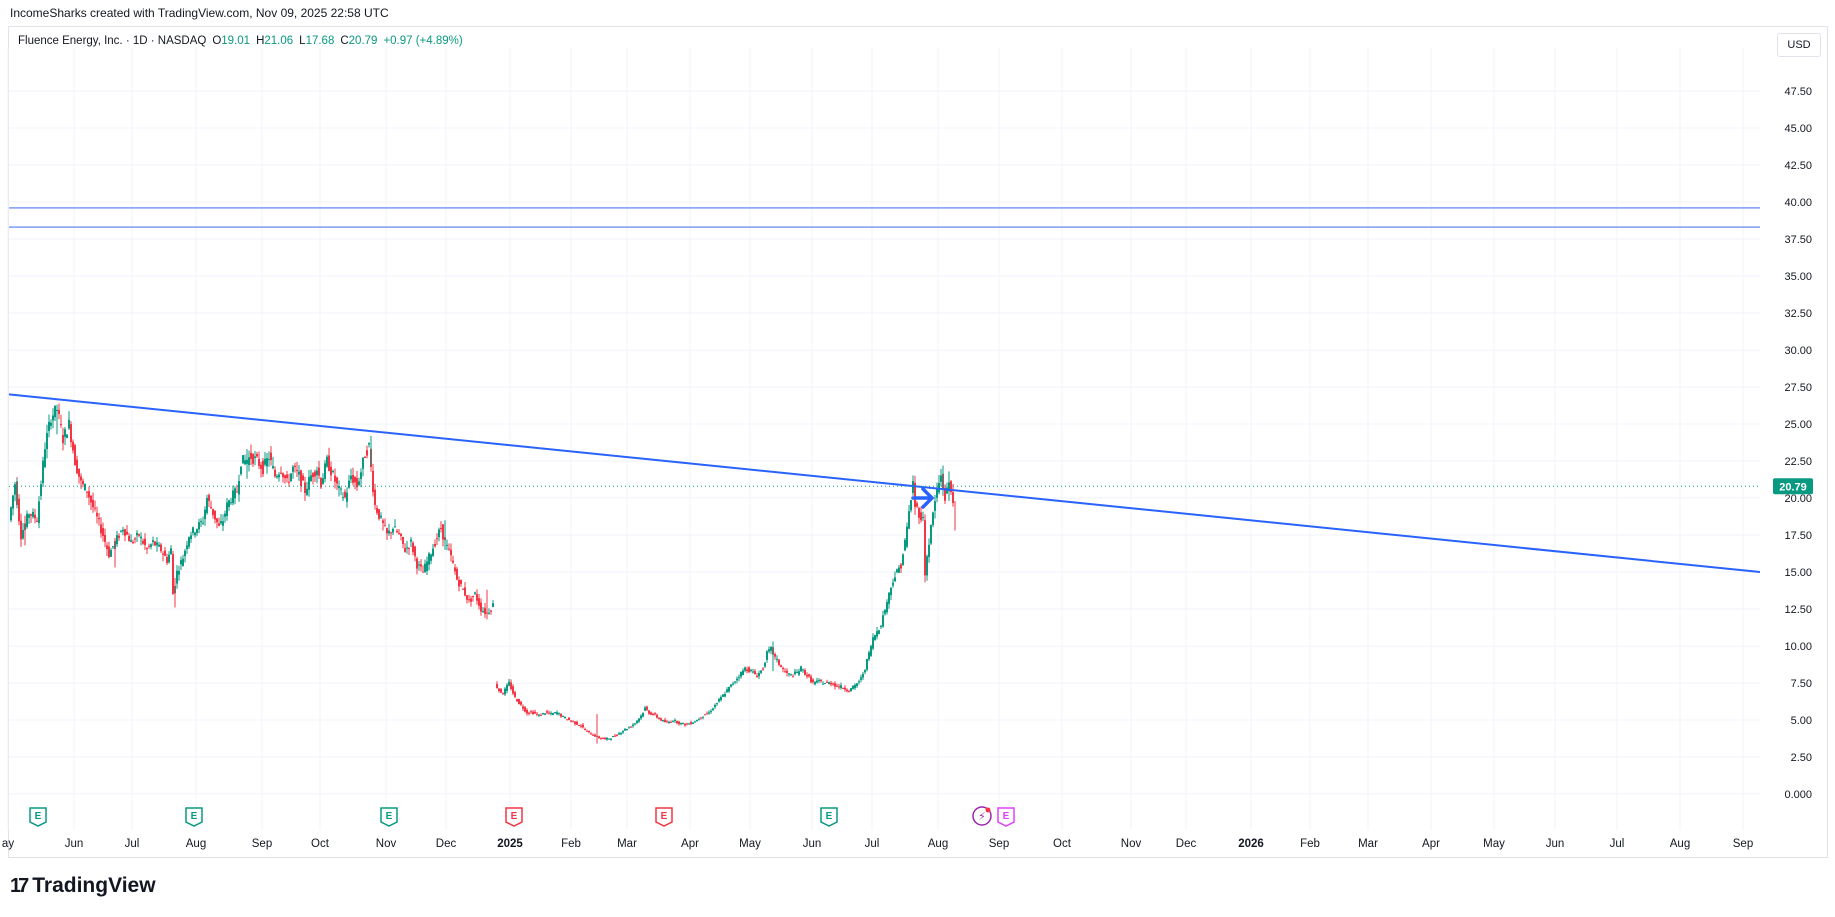  What do you see at coordinates (1431, 844) in the screenshot?
I see `x-tick-label: Apr` at bounding box center [1431, 844].